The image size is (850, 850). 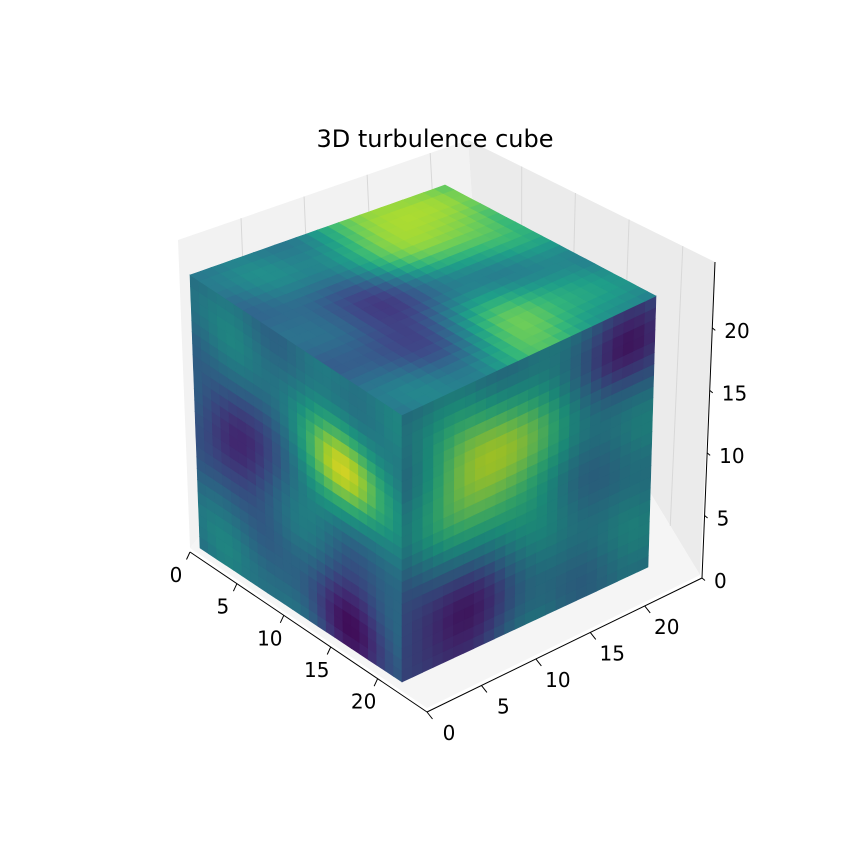 I want to click on z-tick-label: 15, so click(x=734, y=393).